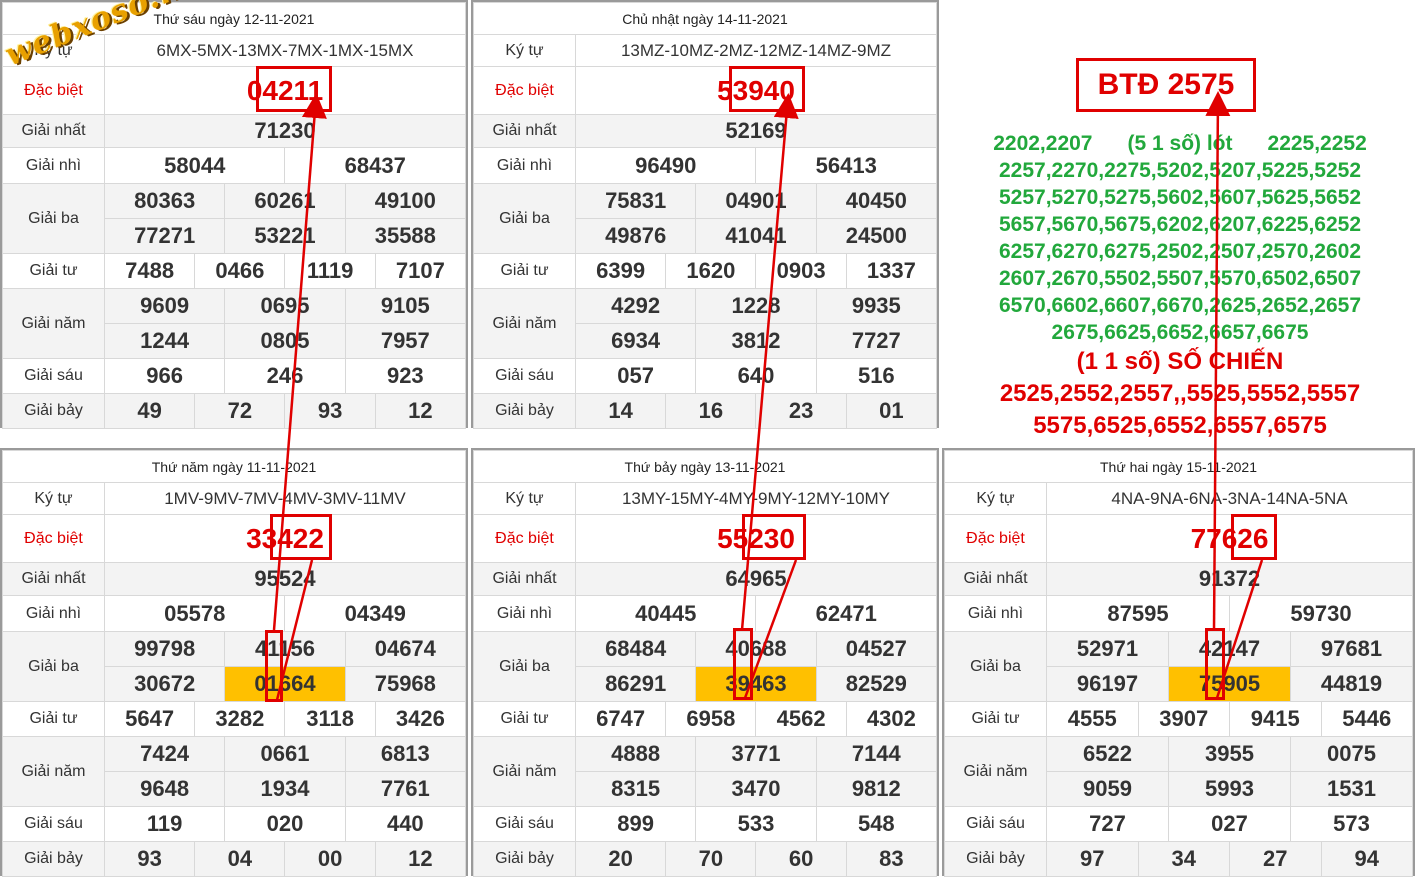  Describe the element at coordinates (756, 824) in the screenshot. I see `sixth-prize-2: 533` at that location.